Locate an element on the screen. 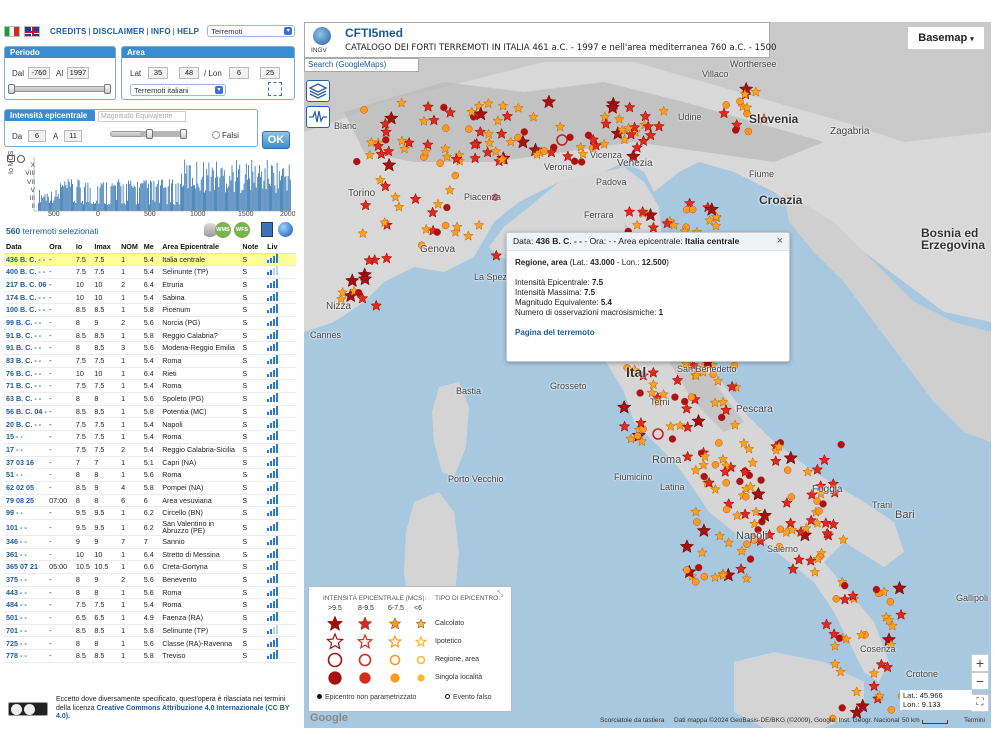 The width and height of the screenshot is (995, 746). info-link: INFO is located at coordinates (160, 31).